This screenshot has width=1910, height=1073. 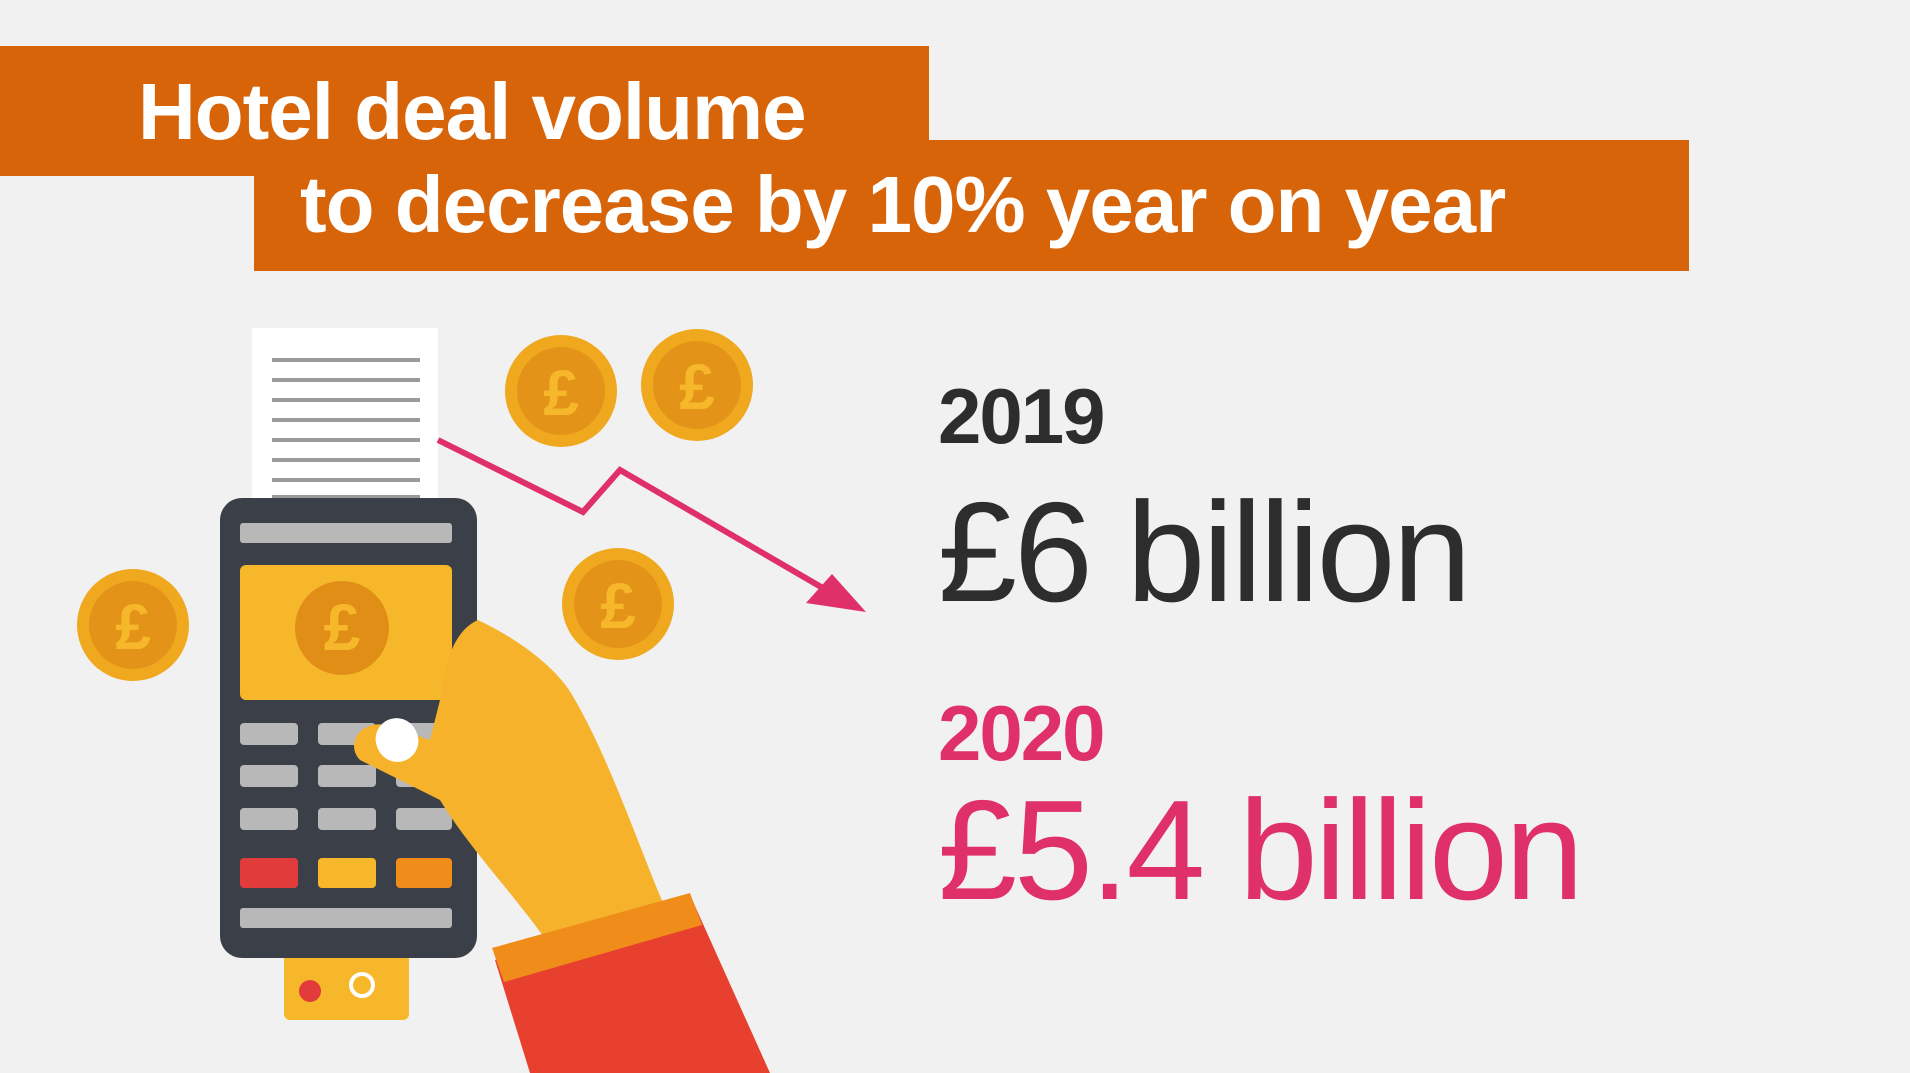 I want to click on year-2019-label: 2019, so click(x=1022, y=416).